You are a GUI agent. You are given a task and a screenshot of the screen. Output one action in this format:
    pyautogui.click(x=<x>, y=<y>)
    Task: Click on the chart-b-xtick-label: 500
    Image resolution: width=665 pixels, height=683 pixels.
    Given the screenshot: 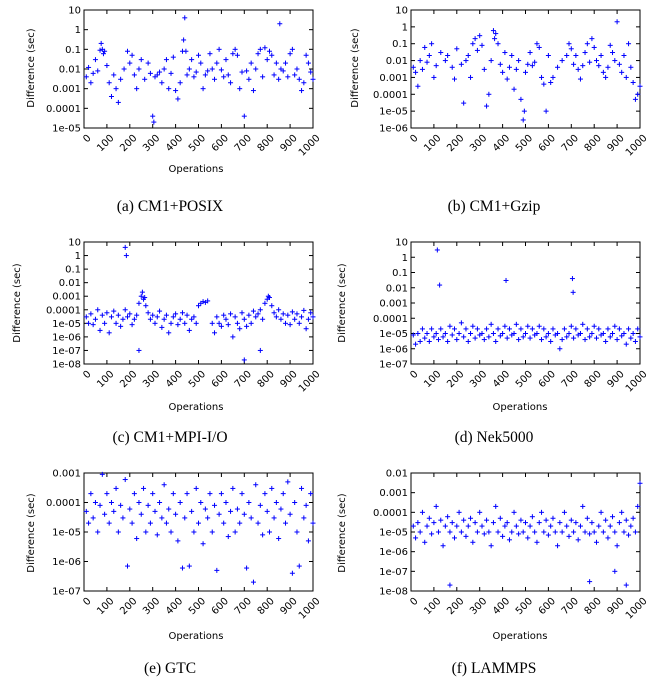 What is the action you would take?
    pyautogui.click(x=524, y=143)
    